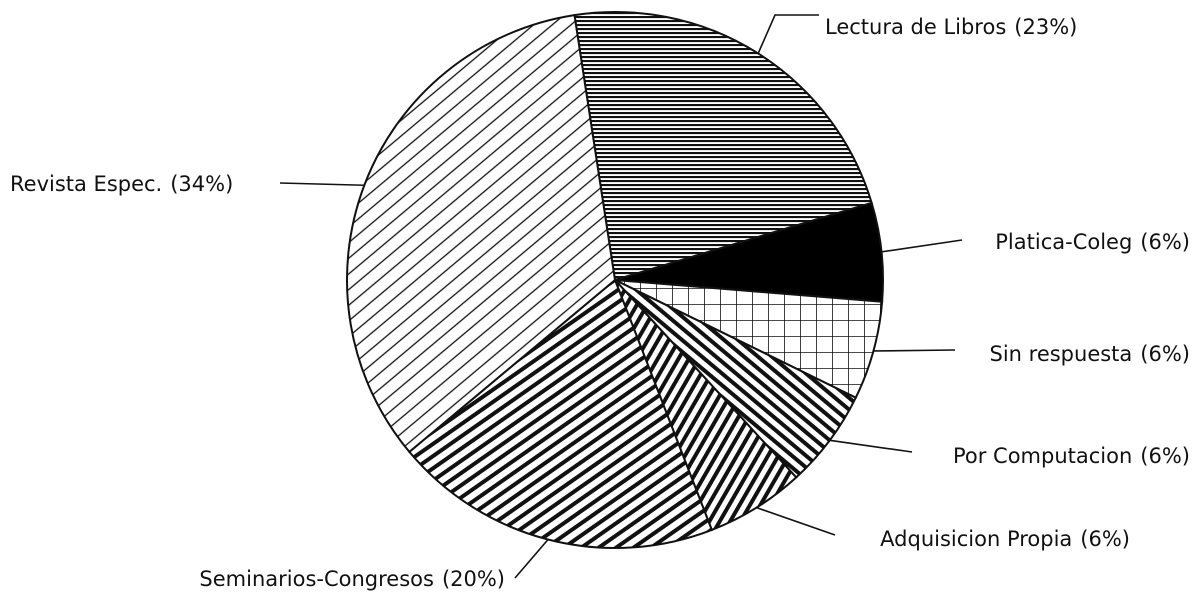 The height and width of the screenshot is (601, 1199). I want to click on slice-label: Seminarios-Congresos (20%), so click(352, 579).